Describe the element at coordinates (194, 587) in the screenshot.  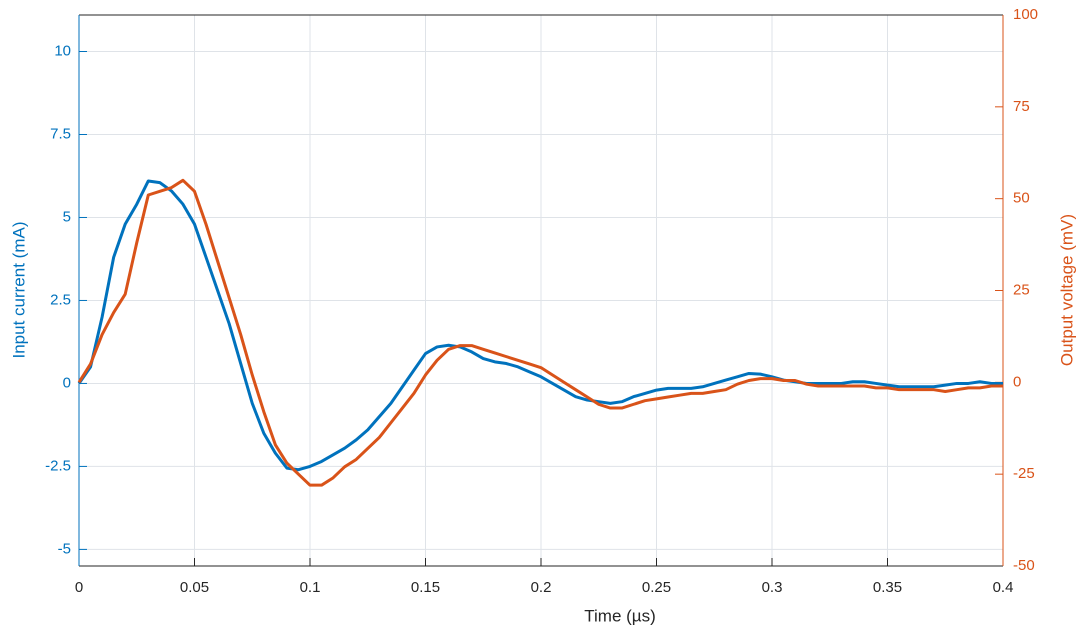
I see `x-tick-label: 0.05` at that location.